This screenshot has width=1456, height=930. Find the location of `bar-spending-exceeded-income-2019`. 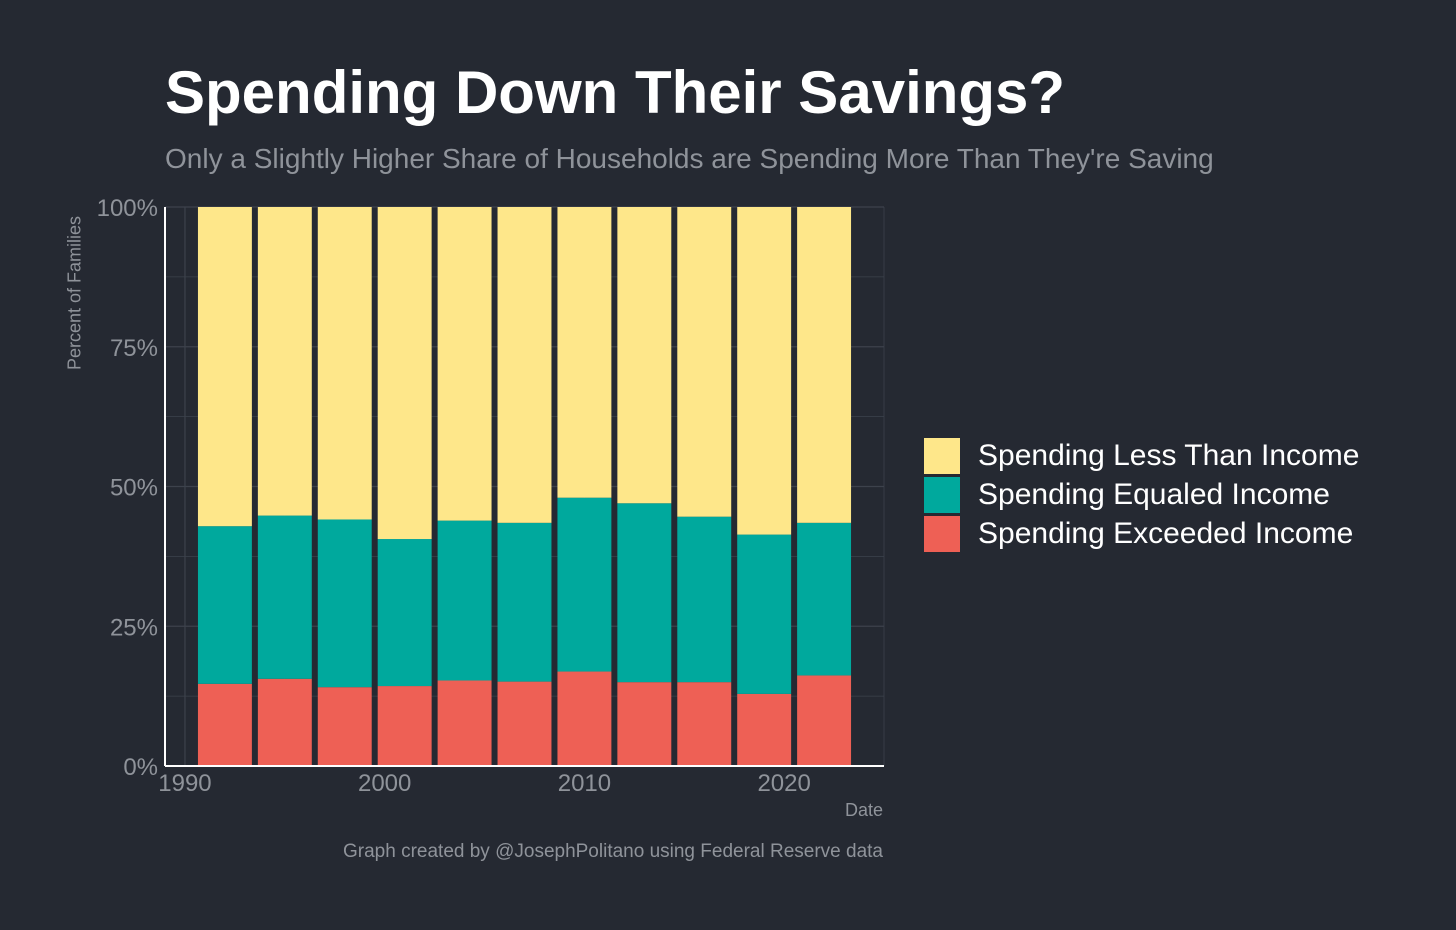

bar-spending-exceeded-income-2019 is located at coordinates (764, 729).